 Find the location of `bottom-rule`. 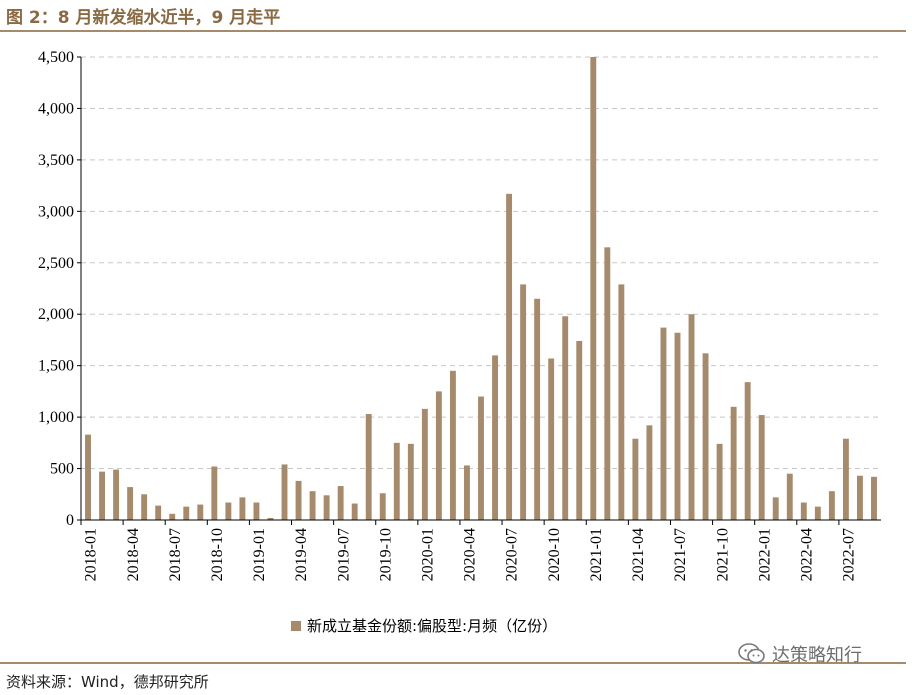

bottom-rule is located at coordinates (453, 663).